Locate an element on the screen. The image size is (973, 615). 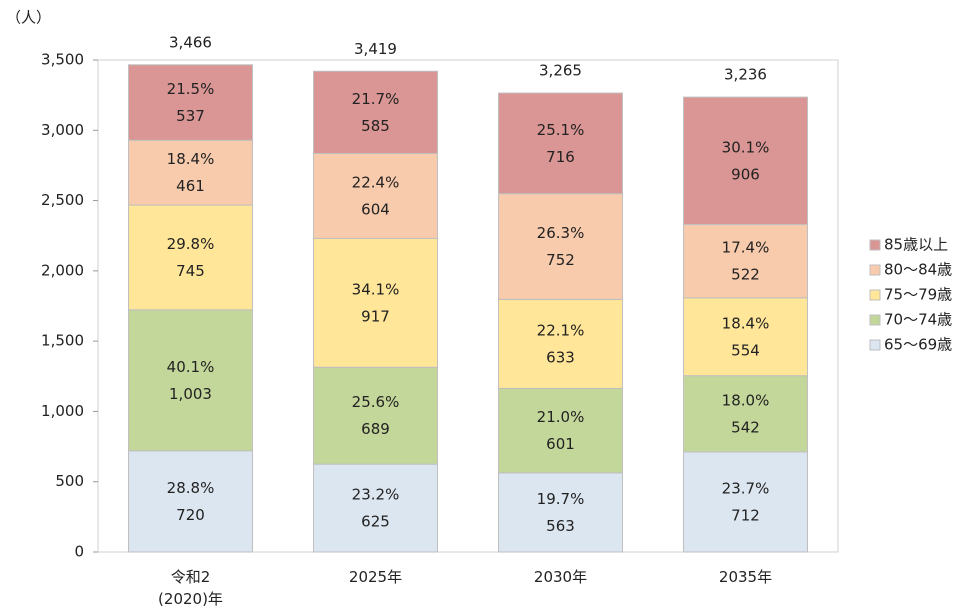
x-tick-label: 2035年 is located at coordinates (745, 577).